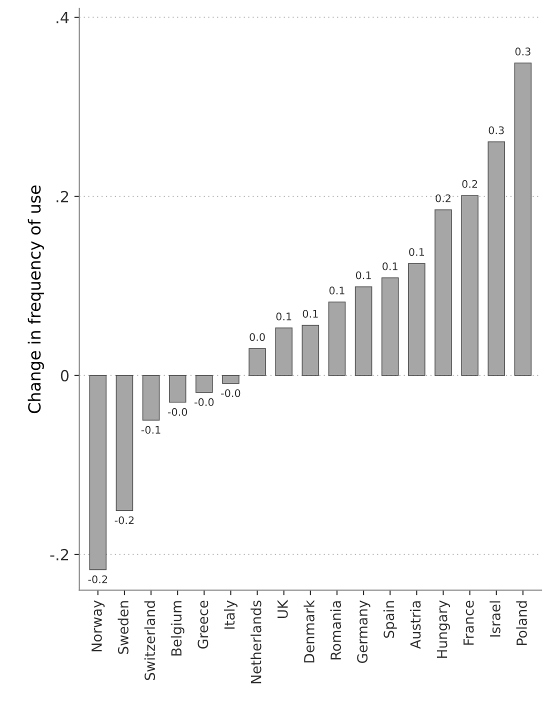 The height and width of the screenshot is (701, 547). What do you see at coordinates (495, 619) in the screenshot?
I see `x-tick-label: Israel` at bounding box center [495, 619].